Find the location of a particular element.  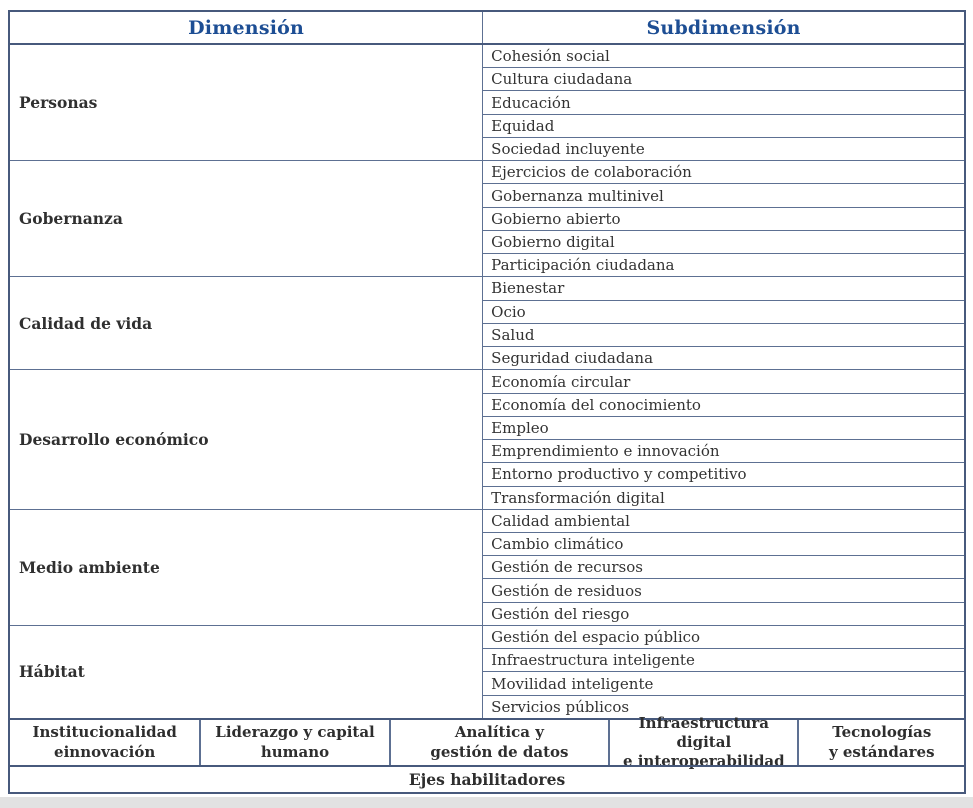

subdimension-cell: Ocio is located at coordinates (723, 311).